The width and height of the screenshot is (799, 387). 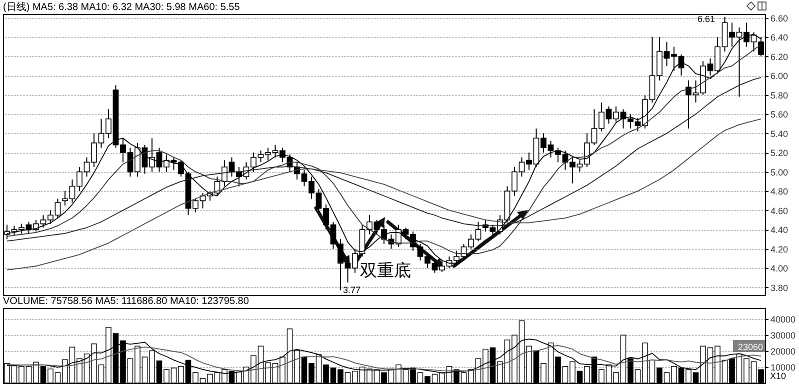 I want to click on y-tick-label: 5.80, so click(x=779, y=95).